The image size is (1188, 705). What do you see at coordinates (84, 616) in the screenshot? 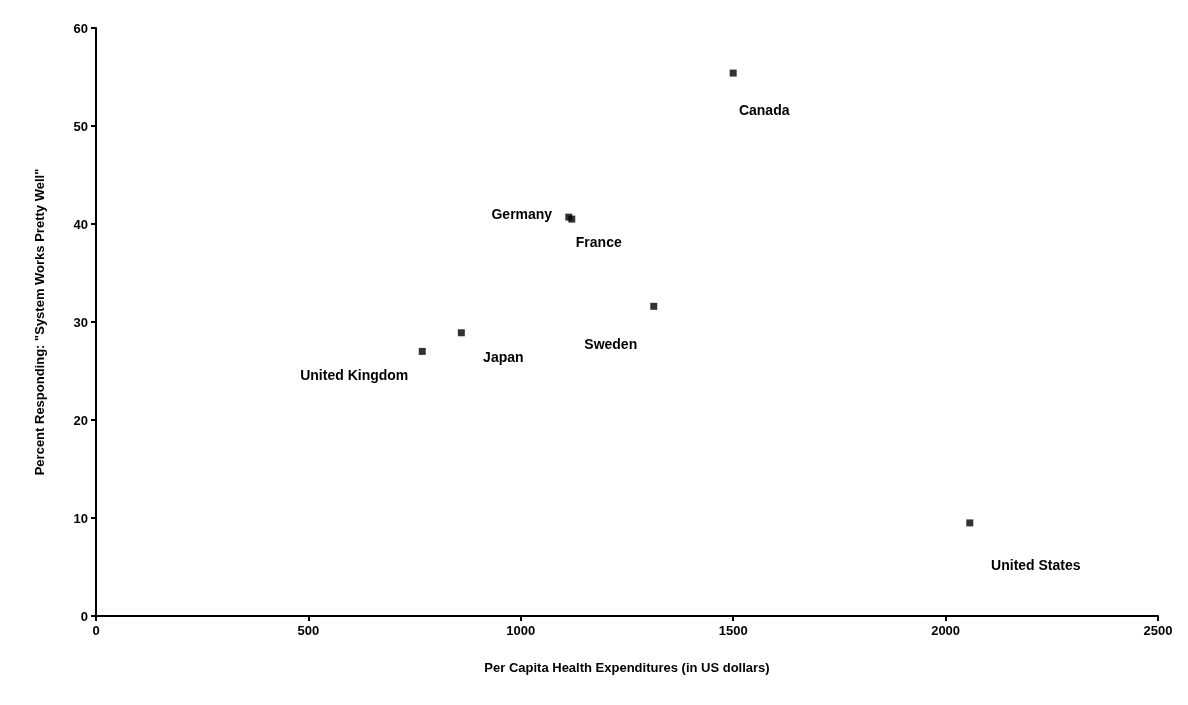
I see `y-tick-label: 0` at bounding box center [84, 616].